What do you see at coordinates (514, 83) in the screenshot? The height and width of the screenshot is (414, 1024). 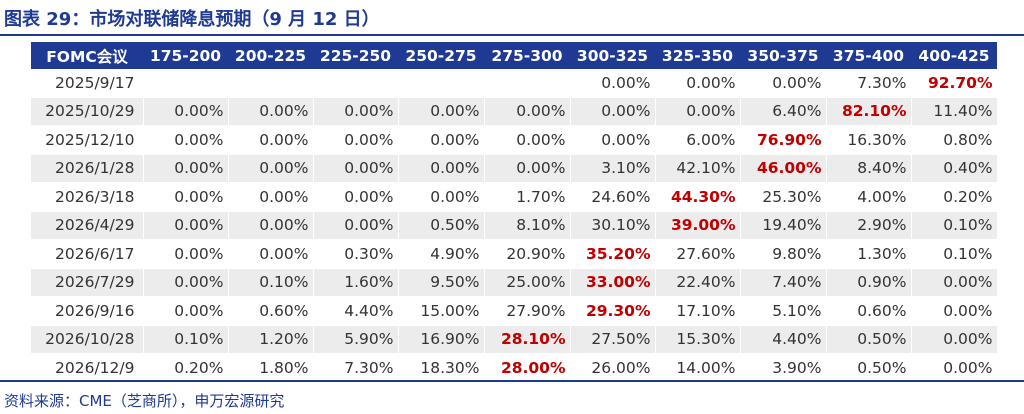 I see `table-row: 2025/9/17 0.00% 0.00% 0.00% 7.30% 92.70%` at bounding box center [514, 83].